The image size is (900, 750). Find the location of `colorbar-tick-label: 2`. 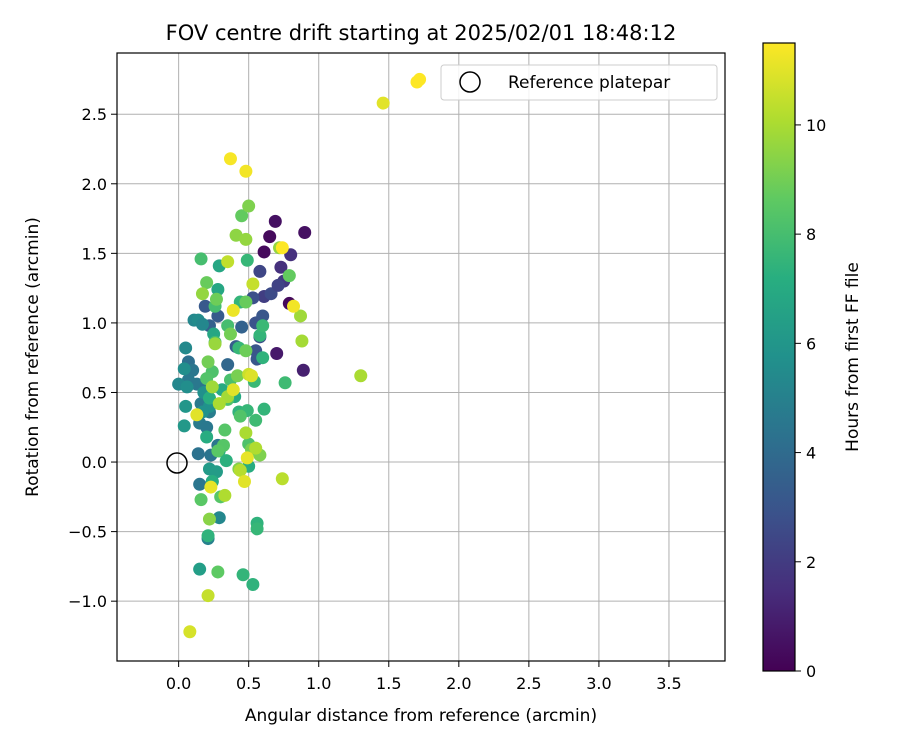

colorbar-tick-label: 2 is located at coordinates (811, 562).